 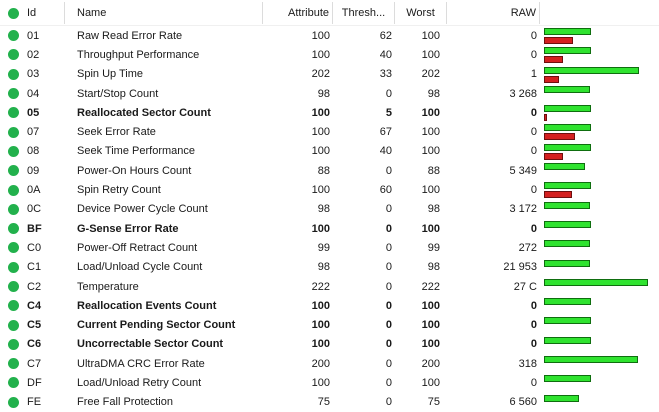 What do you see at coordinates (32, 305) in the screenshot?
I see `id-cell: C4` at bounding box center [32, 305].